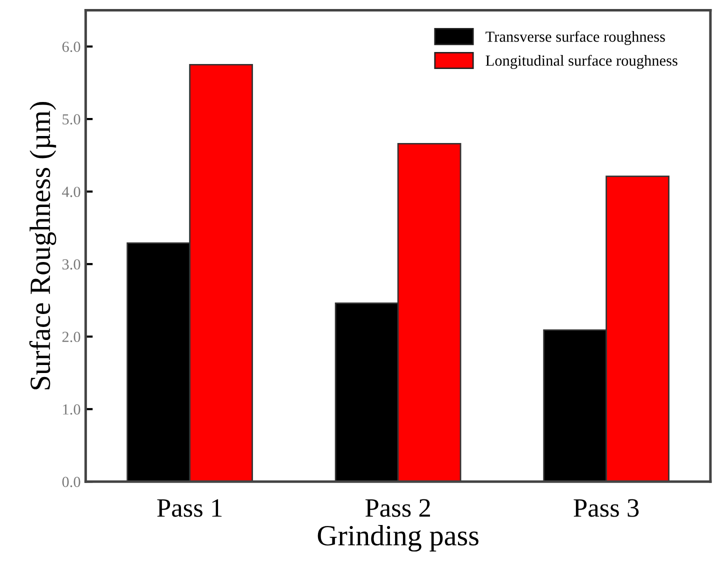  What do you see at coordinates (71, 264) in the screenshot?
I see `y-tick-label: 3.0` at bounding box center [71, 264].